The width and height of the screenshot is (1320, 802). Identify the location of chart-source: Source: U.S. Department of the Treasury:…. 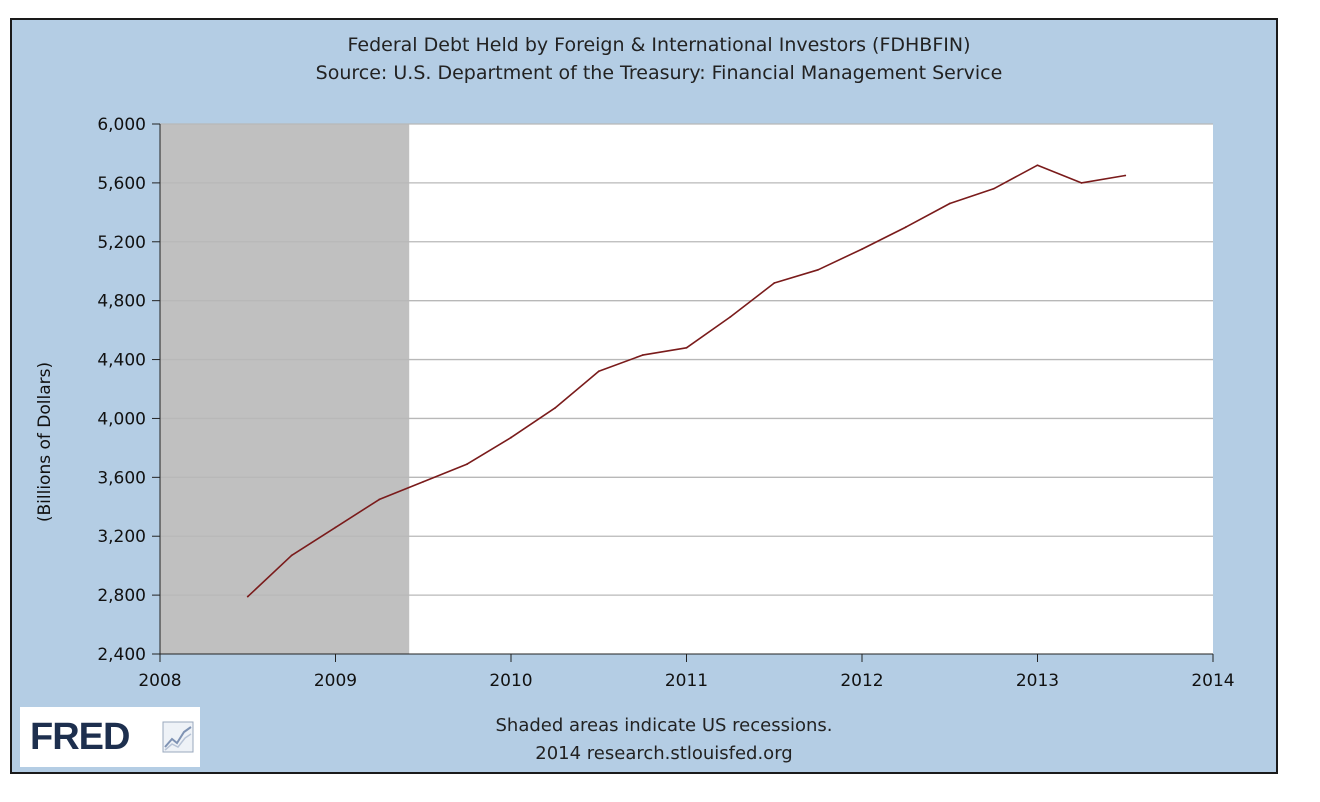
(659, 73).